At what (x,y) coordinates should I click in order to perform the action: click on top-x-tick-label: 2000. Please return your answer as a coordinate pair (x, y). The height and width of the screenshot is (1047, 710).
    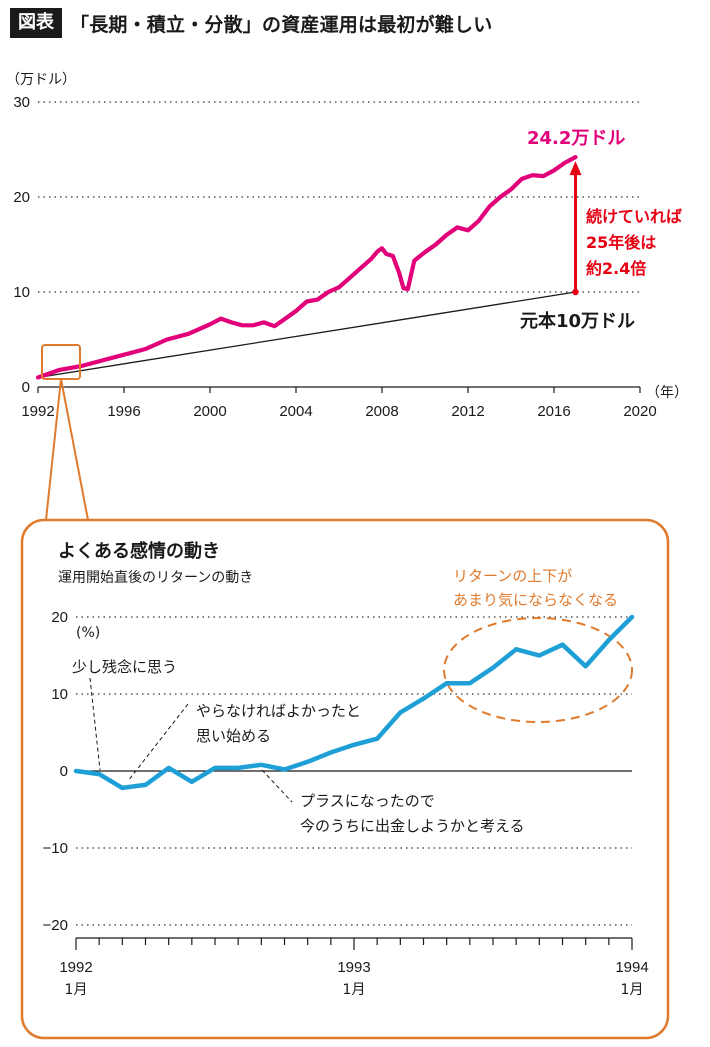
    Looking at the image, I should click on (209, 411).